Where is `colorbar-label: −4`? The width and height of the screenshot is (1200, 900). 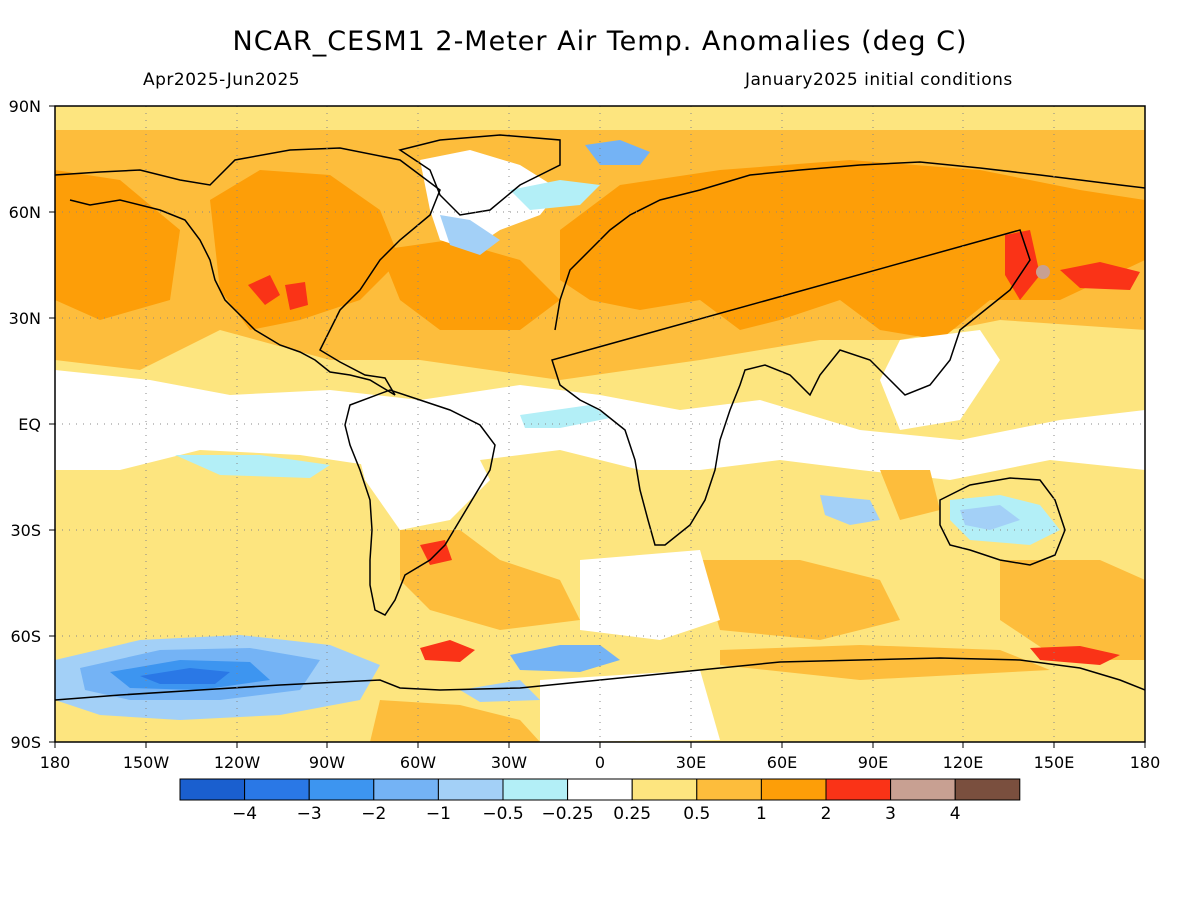
colorbar-label: −4 is located at coordinates (244, 814).